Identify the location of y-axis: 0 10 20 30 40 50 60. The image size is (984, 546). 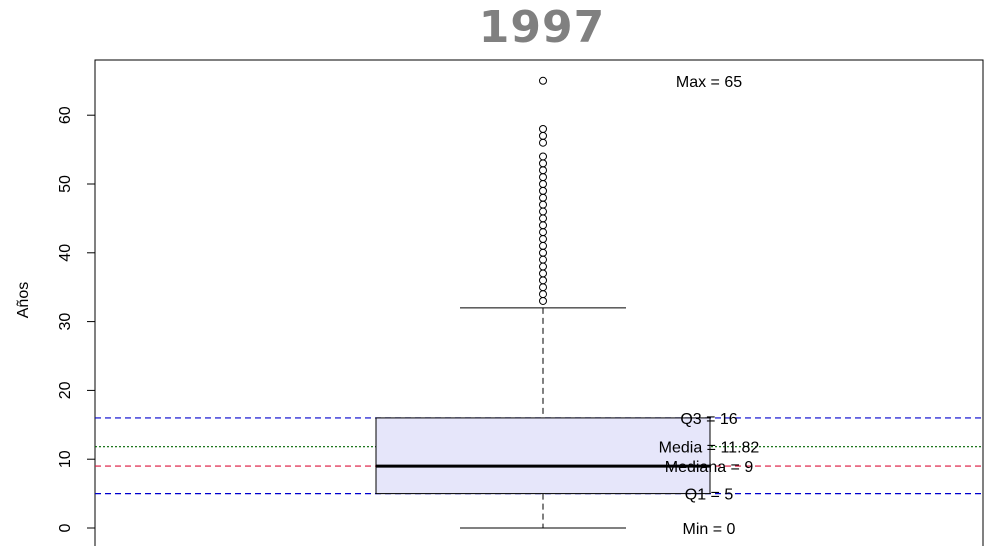
(76, 319).